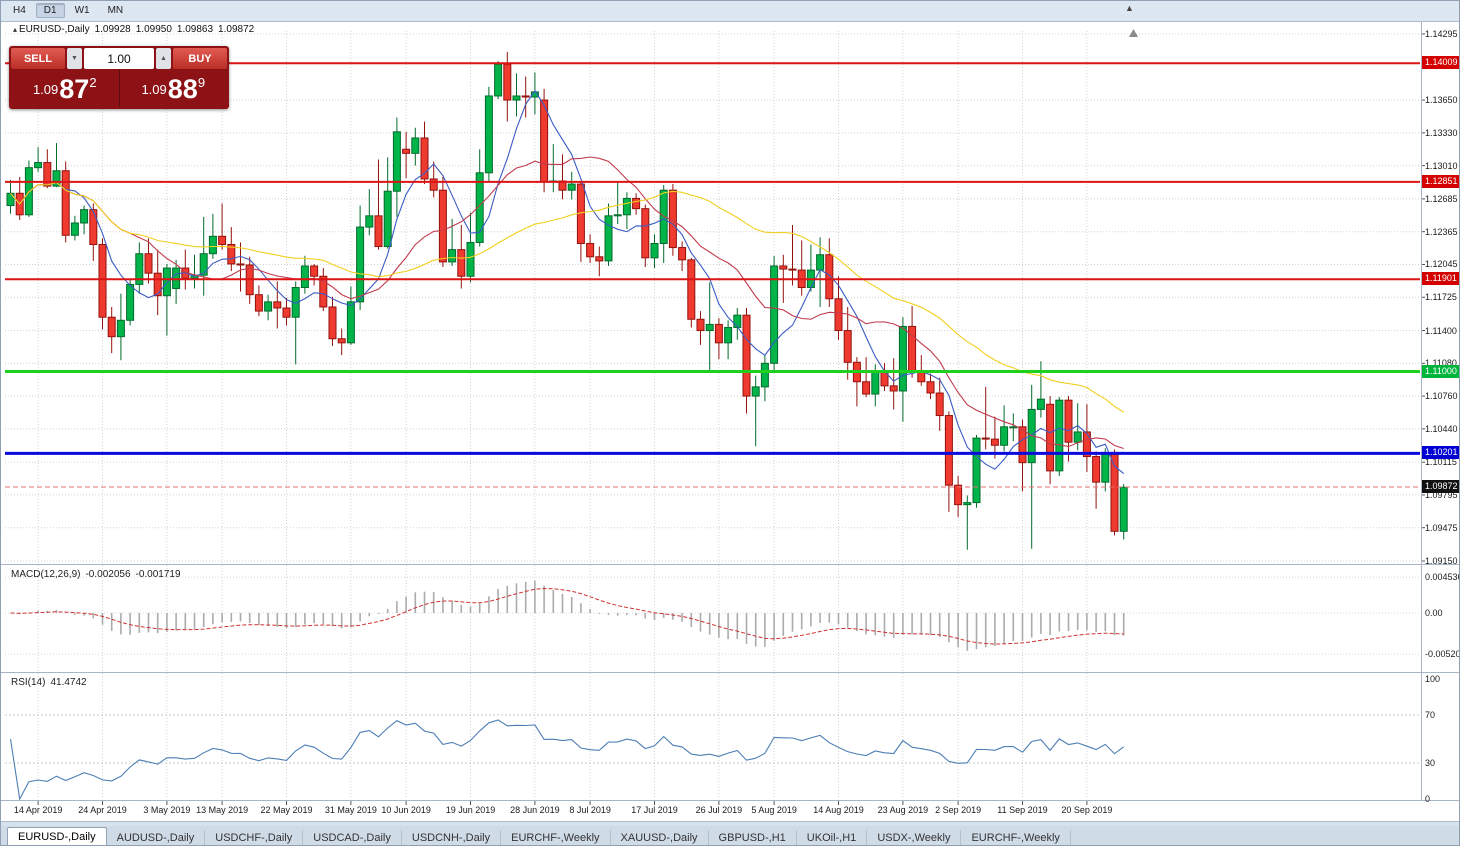 This screenshot has height=846, width=1460. I want to click on price-axis-label: 1.10115, so click(1441, 462).